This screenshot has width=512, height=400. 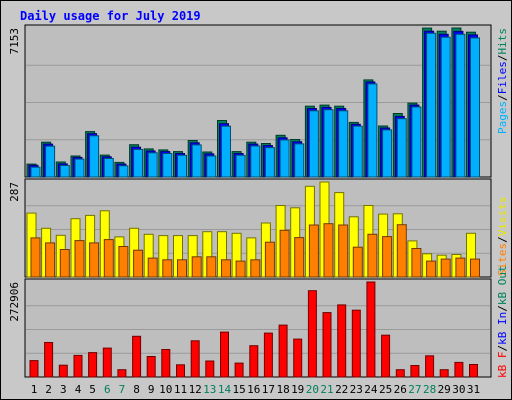 I want to click on legend-kbf: kB F, so click(x=502, y=365).